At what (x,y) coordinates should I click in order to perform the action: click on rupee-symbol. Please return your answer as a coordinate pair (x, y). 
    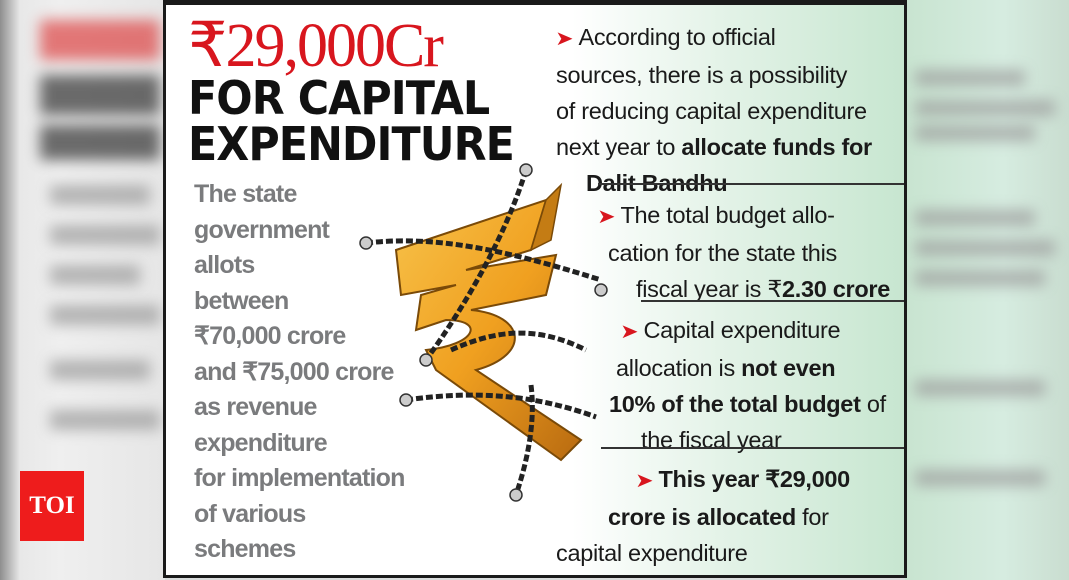
    Looking at the image, I should click on (488, 330).